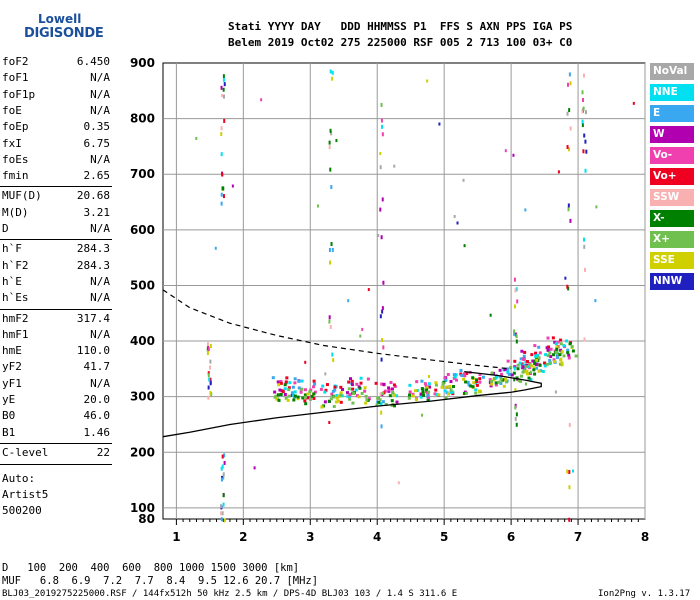 The image size is (700, 600). What do you see at coordinates (672, 155) in the screenshot?
I see `legend-vo-swatch: Vo-` at bounding box center [672, 155].